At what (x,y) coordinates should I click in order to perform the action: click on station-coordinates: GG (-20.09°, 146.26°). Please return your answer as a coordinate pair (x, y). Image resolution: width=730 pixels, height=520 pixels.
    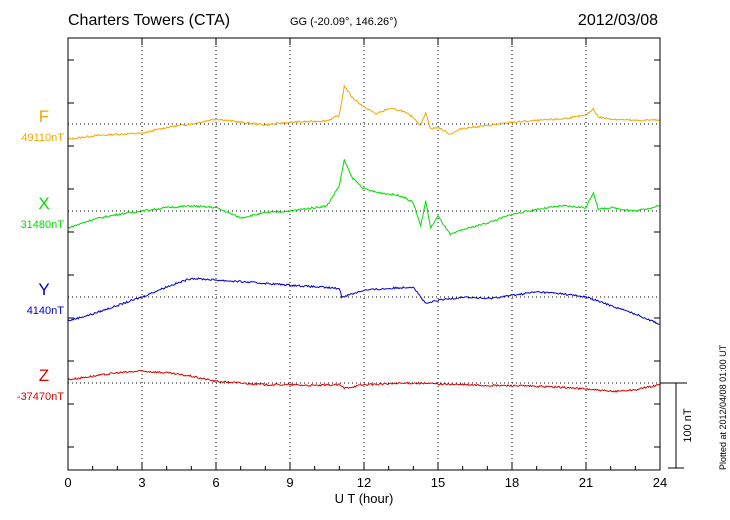
    Looking at the image, I should click on (344, 22).